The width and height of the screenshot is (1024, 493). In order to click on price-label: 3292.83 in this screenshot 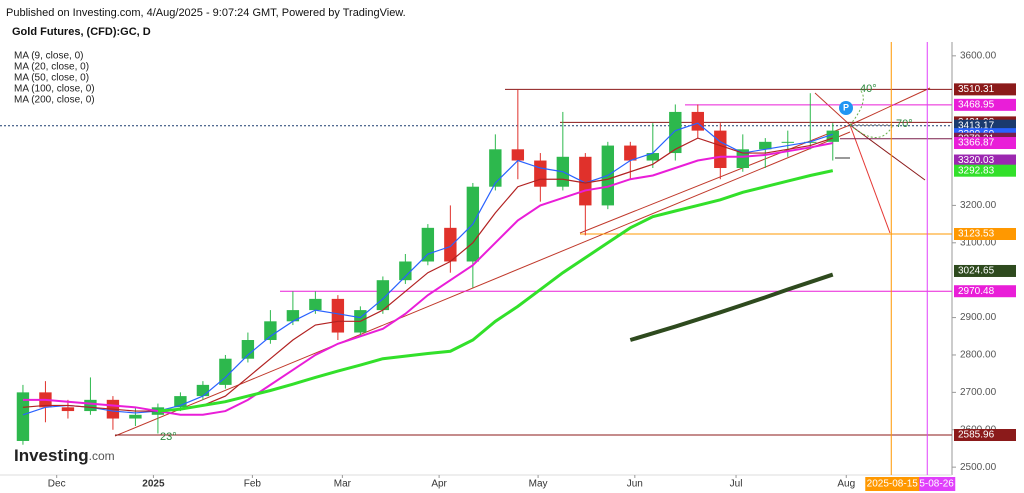, I will do `click(976, 170)`.